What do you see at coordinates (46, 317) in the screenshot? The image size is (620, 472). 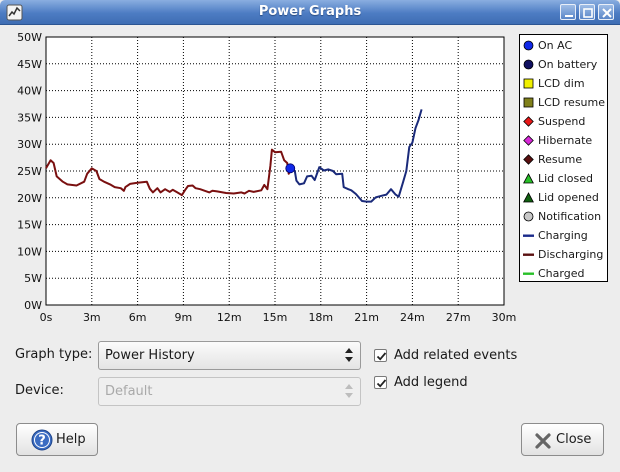 I see `x-tick-label: 0s` at bounding box center [46, 317].